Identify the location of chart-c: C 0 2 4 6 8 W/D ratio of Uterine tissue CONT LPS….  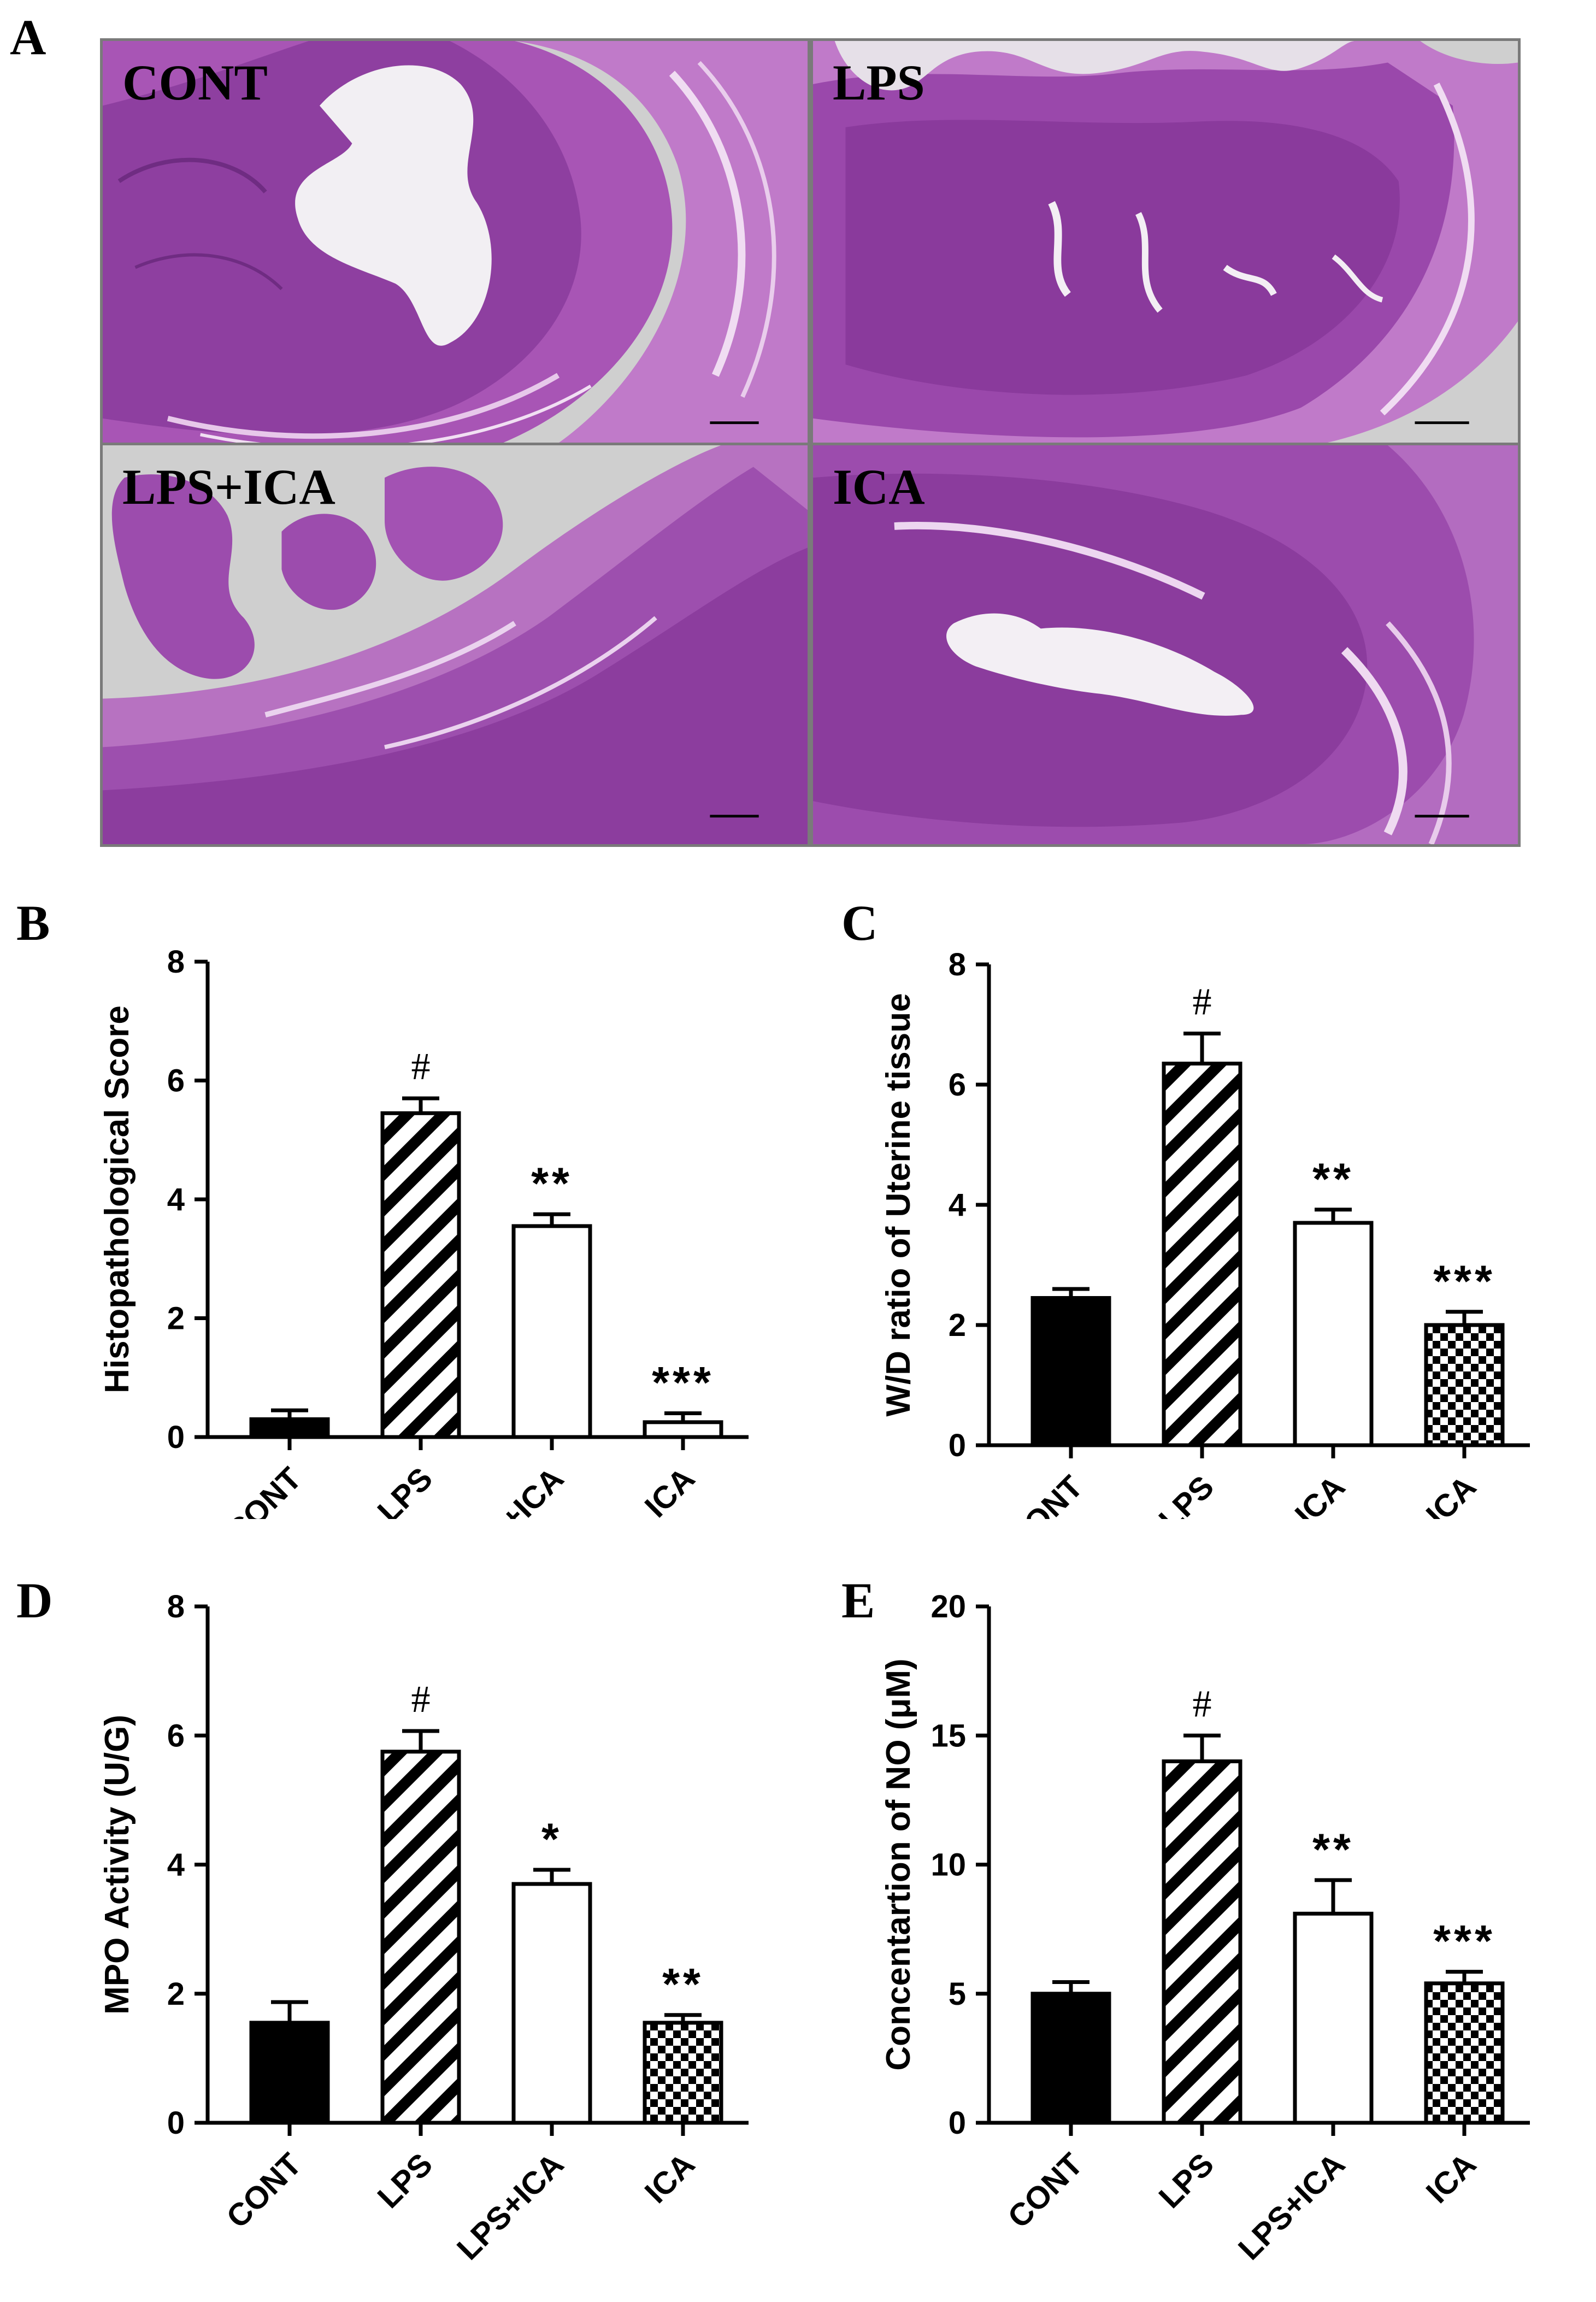
(1197, 1197).